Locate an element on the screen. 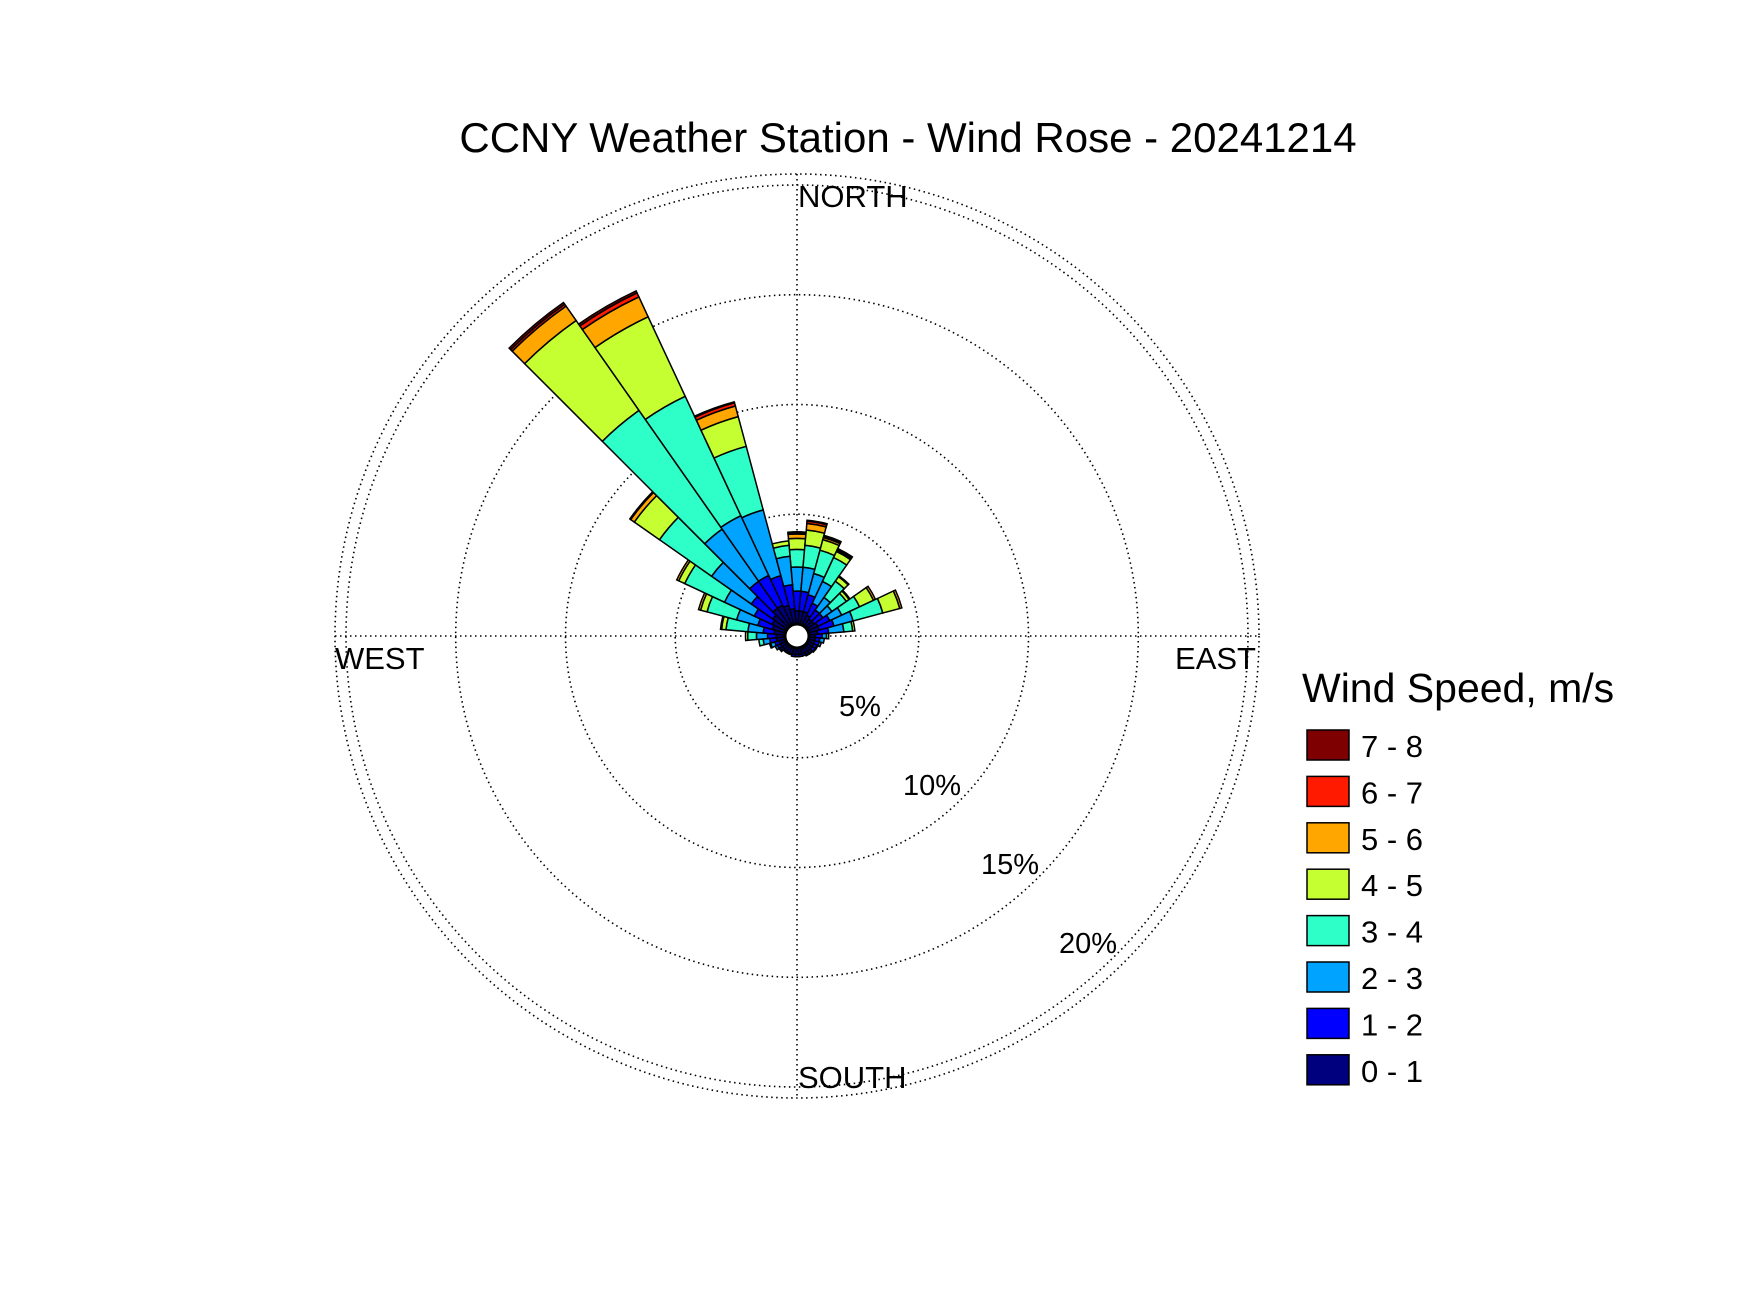  center-hole is located at coordinates (797, 636).